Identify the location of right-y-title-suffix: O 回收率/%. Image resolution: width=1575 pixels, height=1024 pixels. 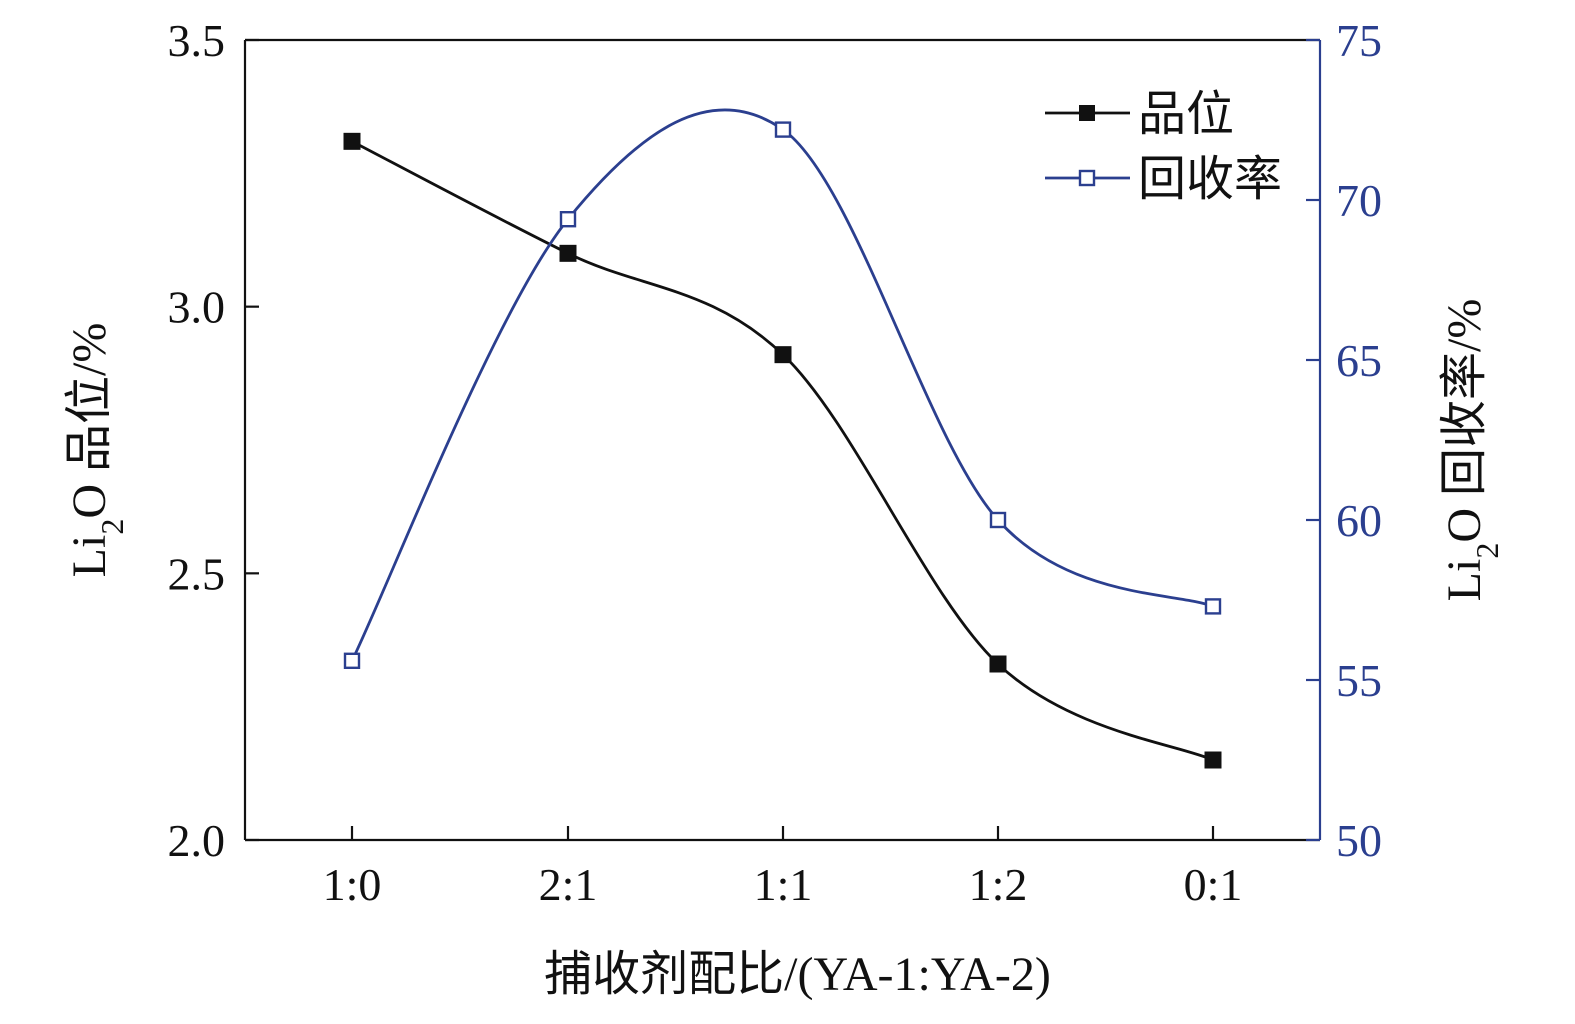
(1464, 421).